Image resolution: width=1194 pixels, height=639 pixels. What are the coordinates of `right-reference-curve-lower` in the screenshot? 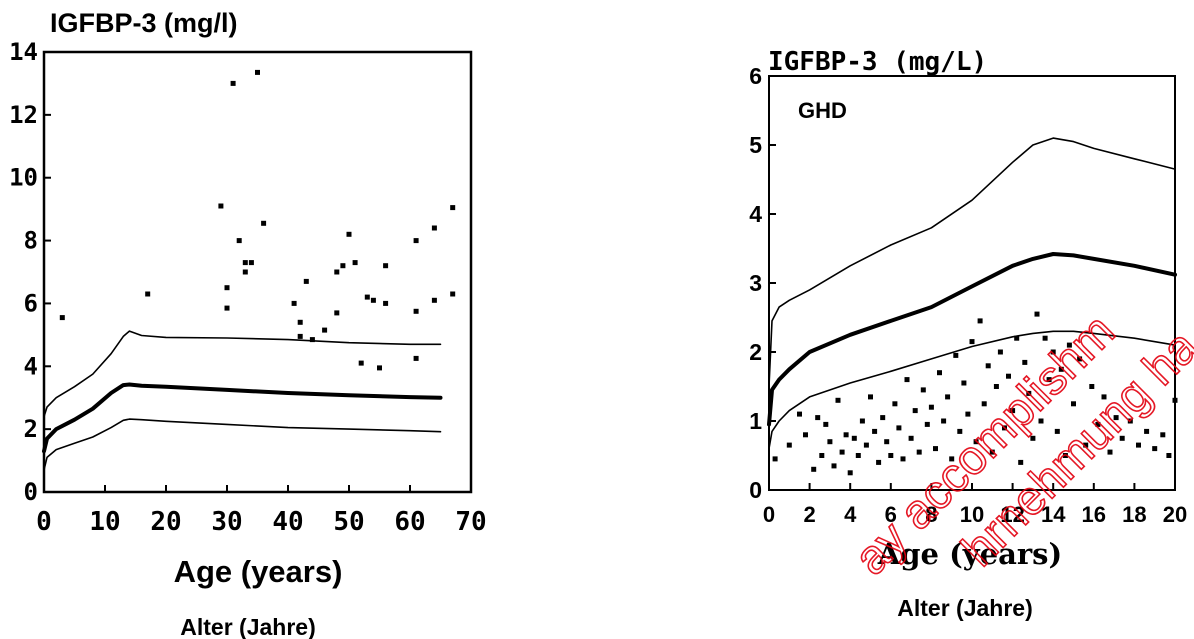 It's located at (972, 390).